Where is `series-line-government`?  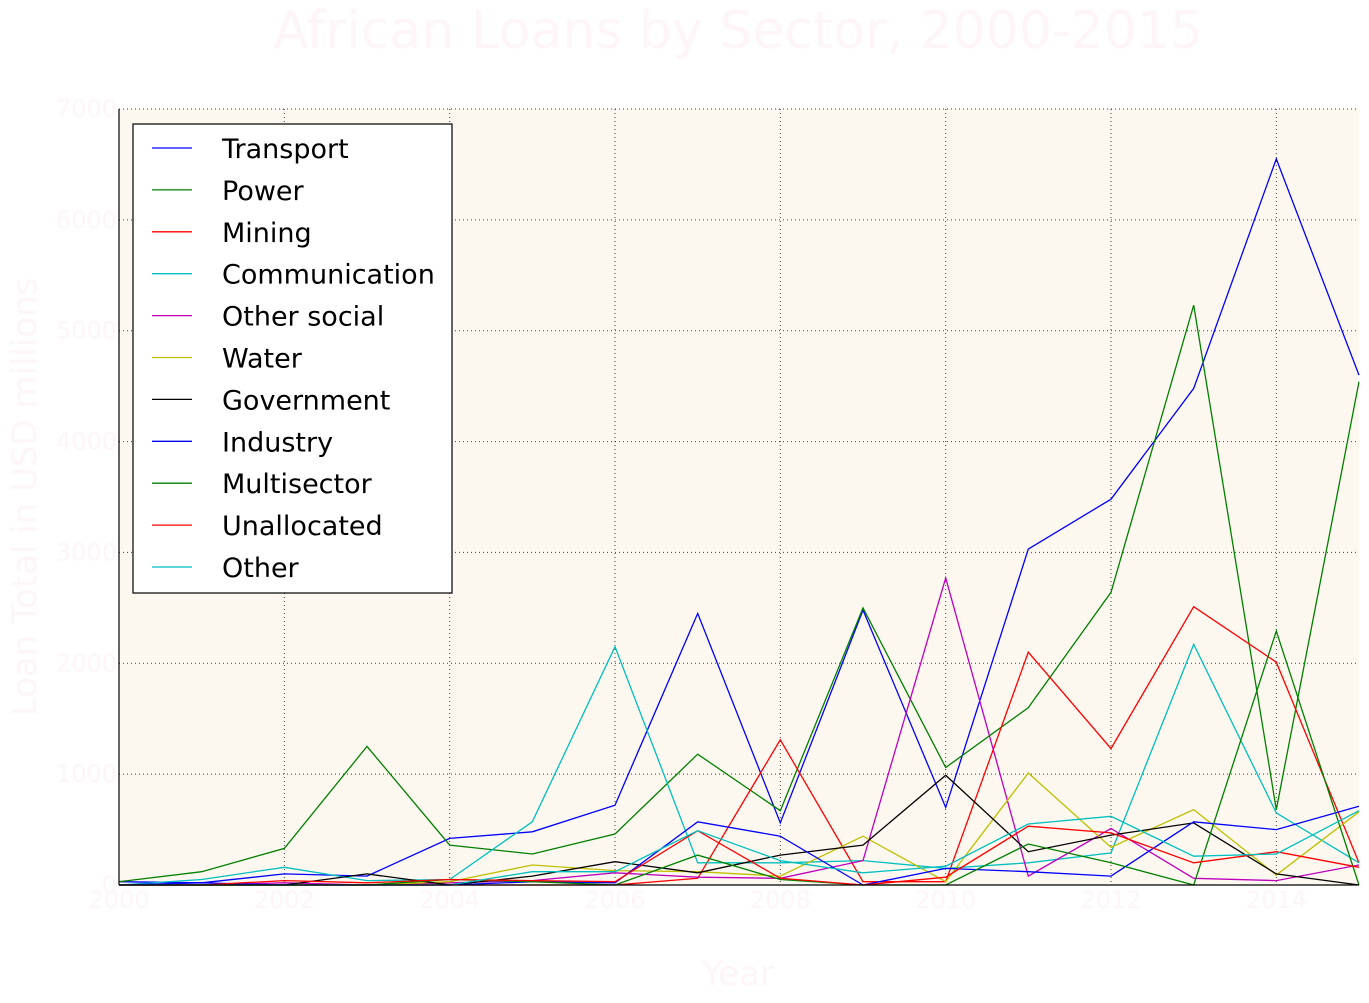
series-line-government is located at coordinates (739, 830).